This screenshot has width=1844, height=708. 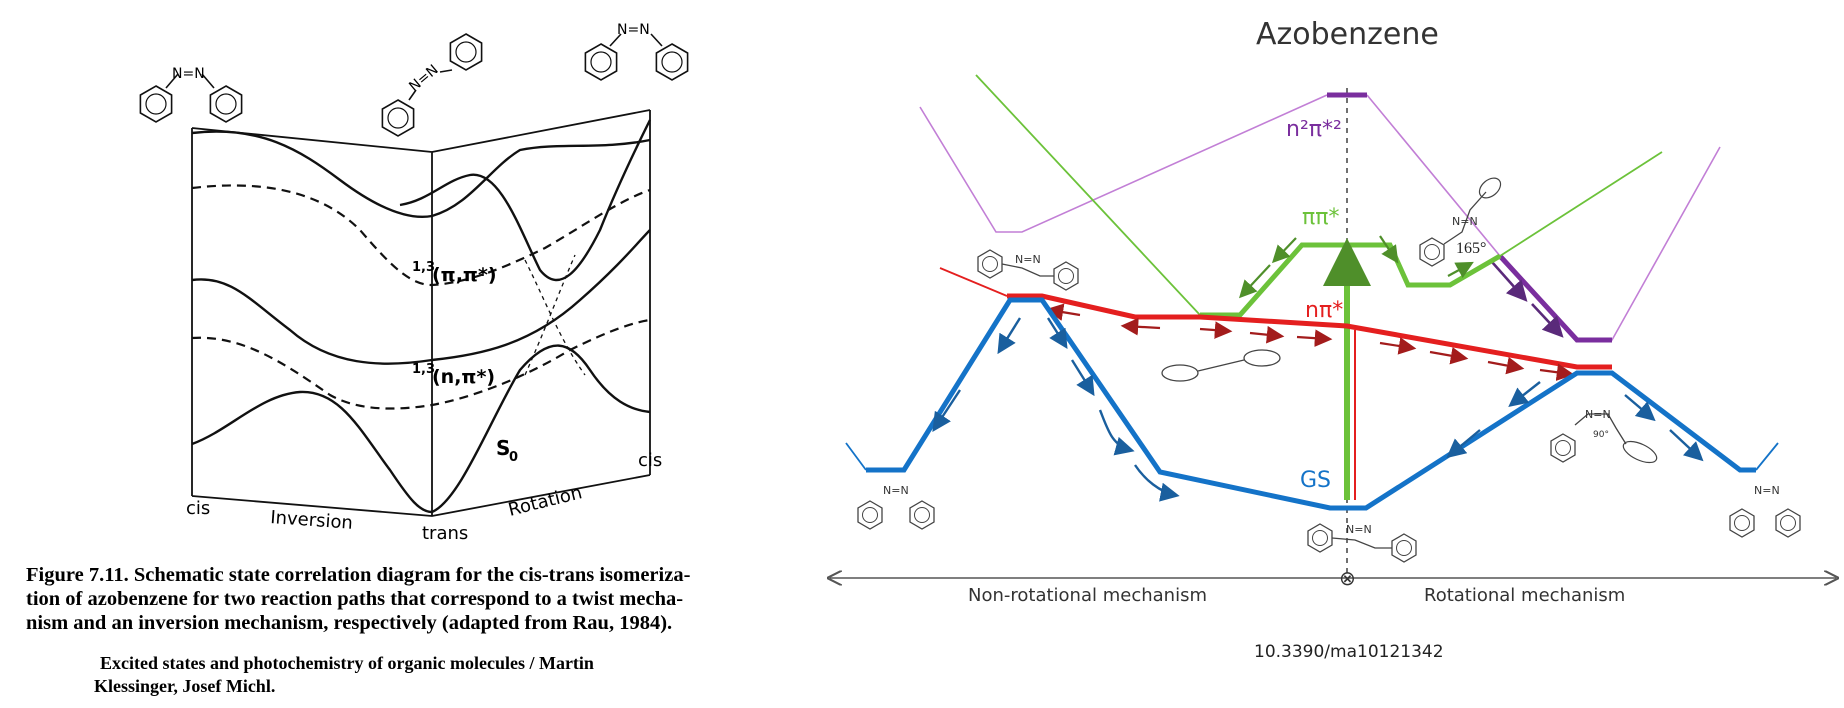 What do you see at coordinates (1314, 338) in the screenshot?
I see `npi-arrow-l5` at bounding box center [1314, 338].